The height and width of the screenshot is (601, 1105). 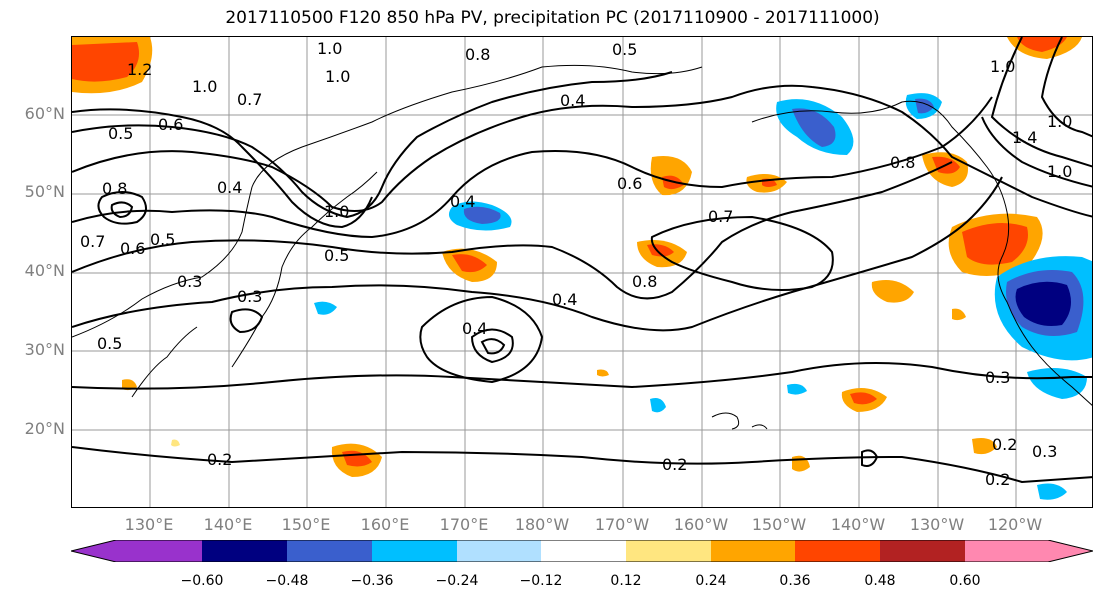 What do you see at coordinates (965, 581) in the screenshot?
I see `colorbar-tick: 0.60` at bounding box center [965, 581].